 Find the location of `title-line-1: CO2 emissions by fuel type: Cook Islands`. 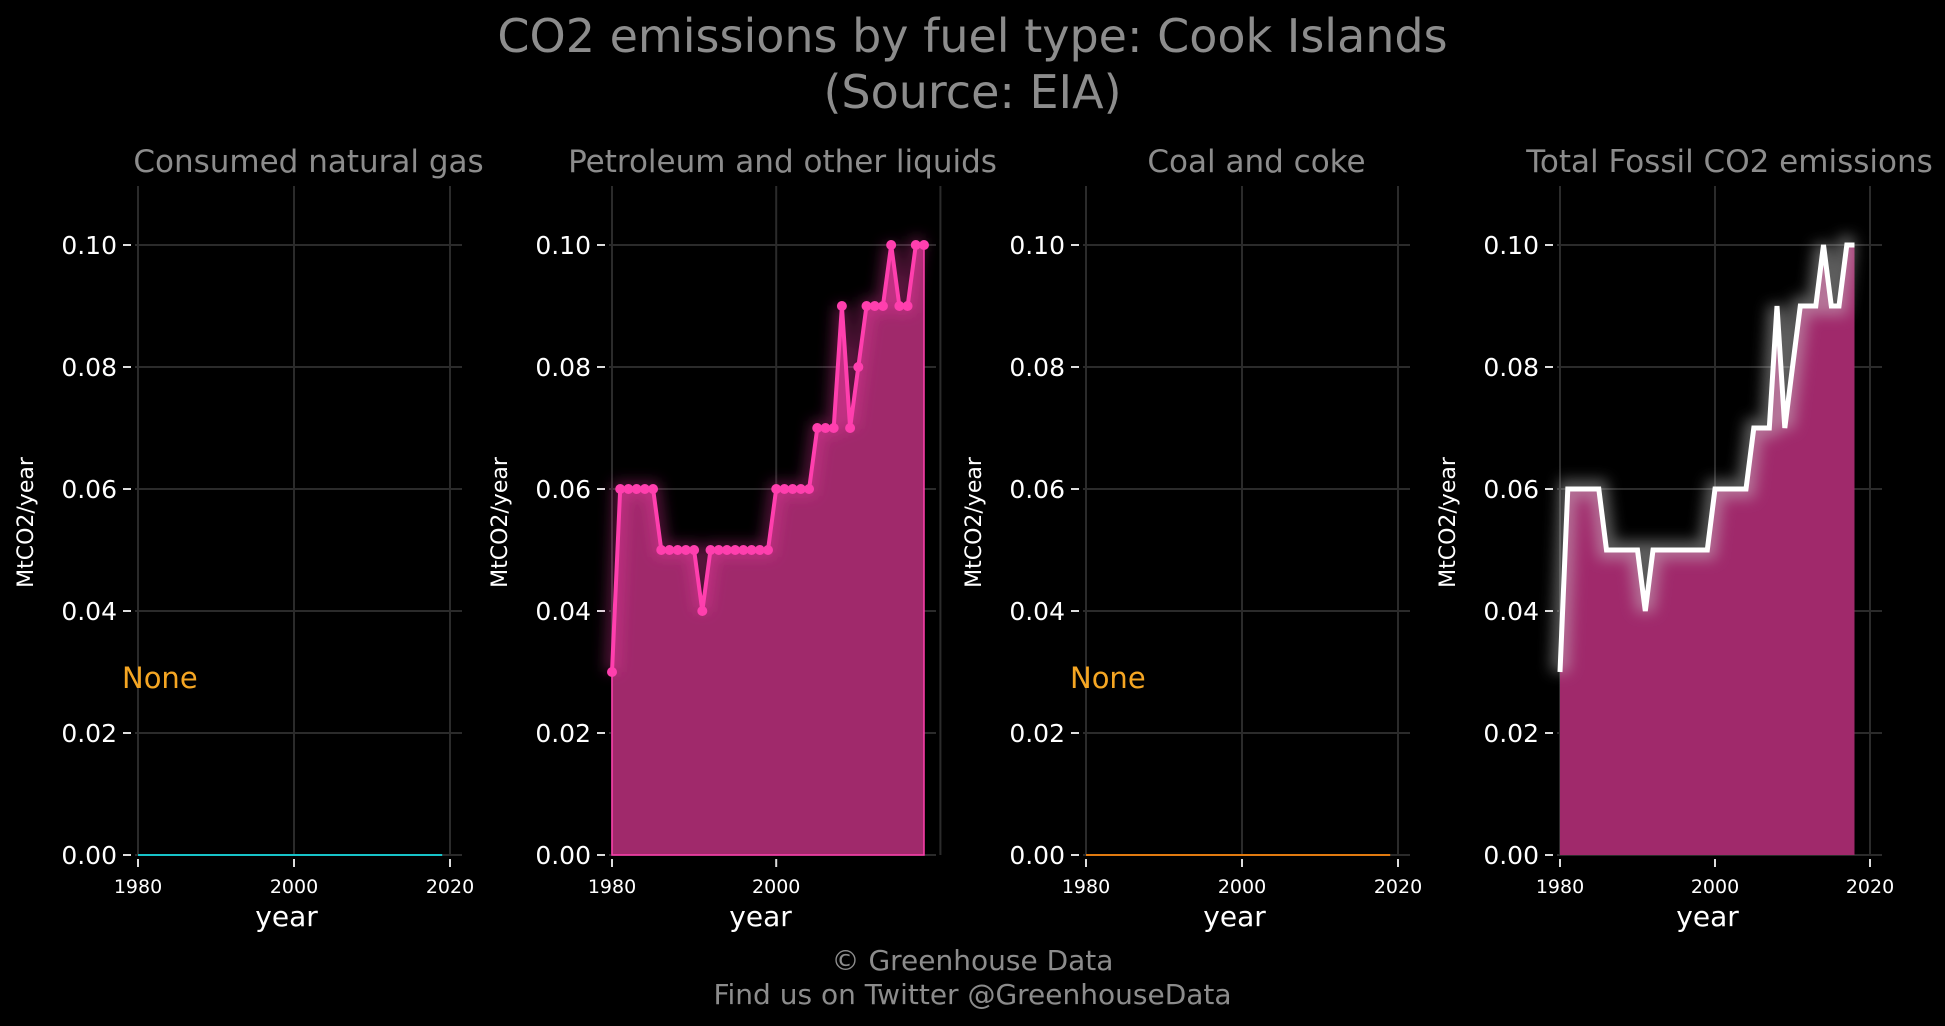

title-line-1: CO2 emissions by fuel type: Cook Islands is located at coordinates (972, 36).